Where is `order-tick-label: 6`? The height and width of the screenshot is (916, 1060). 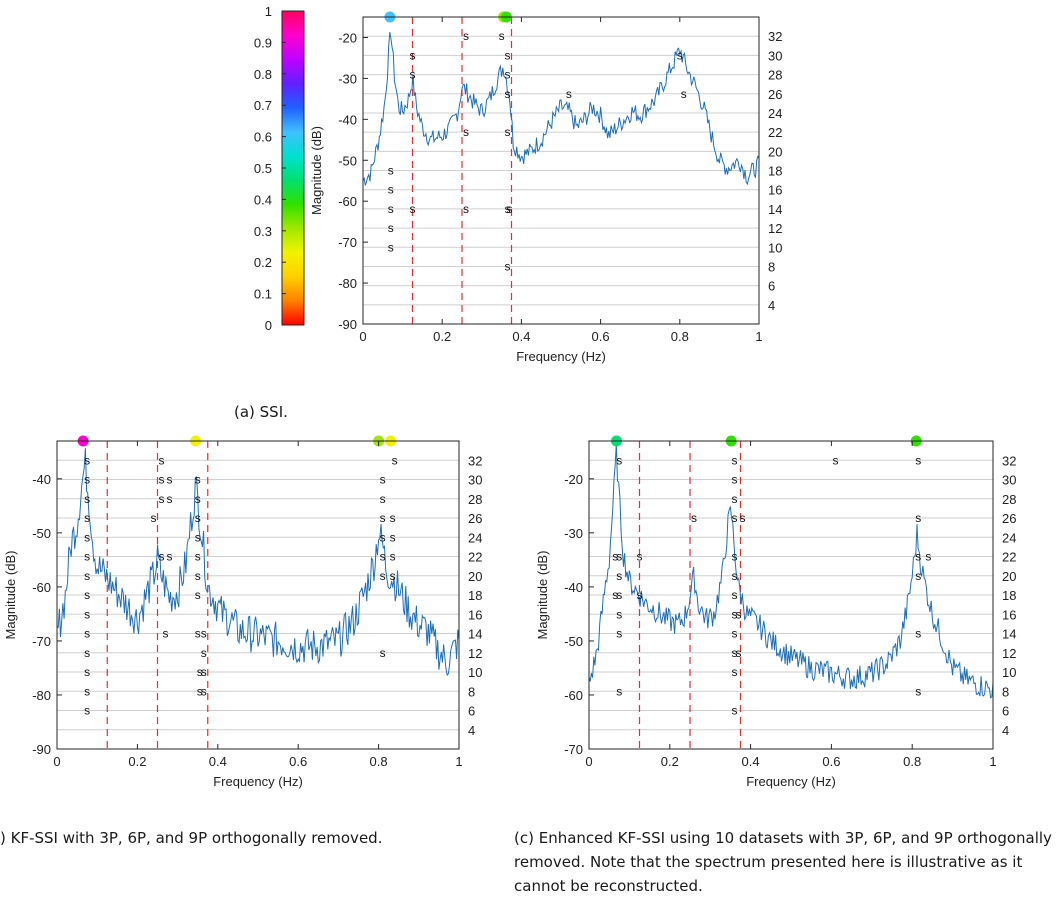 order-tick-label: 6 is located at coordinates (1005, 711).